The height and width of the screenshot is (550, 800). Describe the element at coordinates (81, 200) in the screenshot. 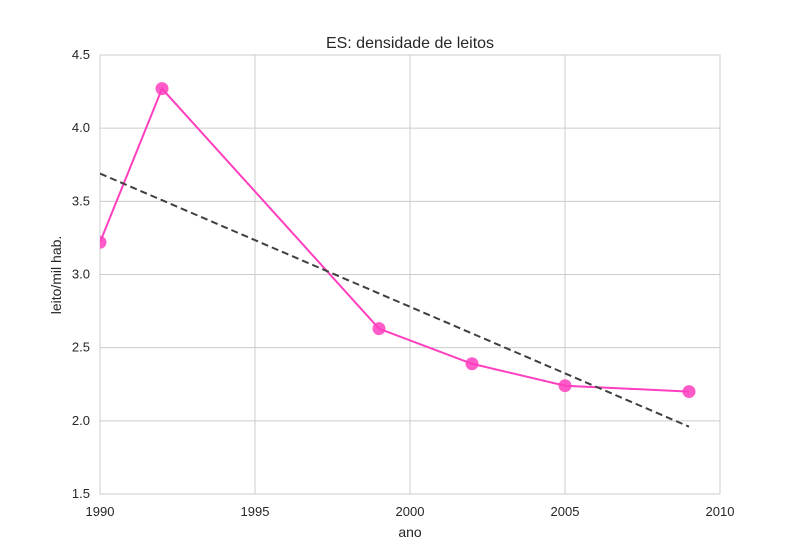

I see `y-tick-label: 3.5` at that location.